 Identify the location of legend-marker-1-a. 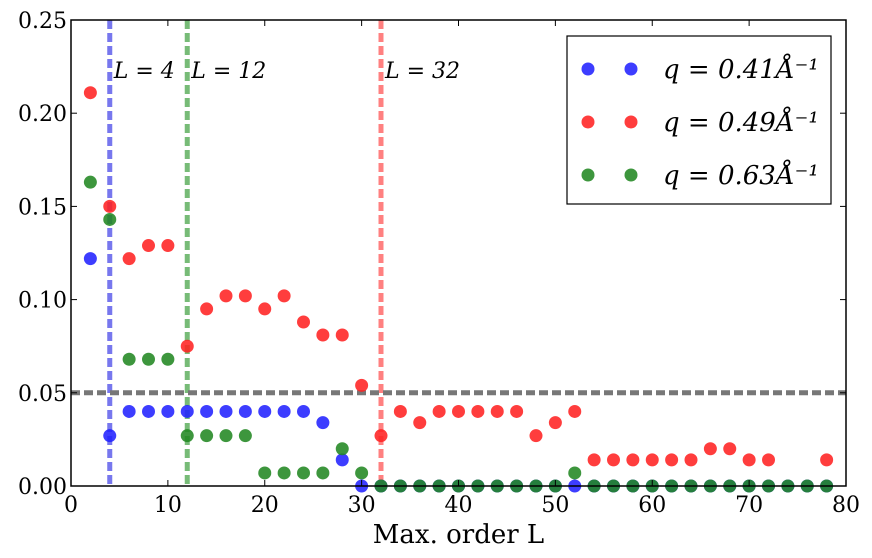
(588, 122).